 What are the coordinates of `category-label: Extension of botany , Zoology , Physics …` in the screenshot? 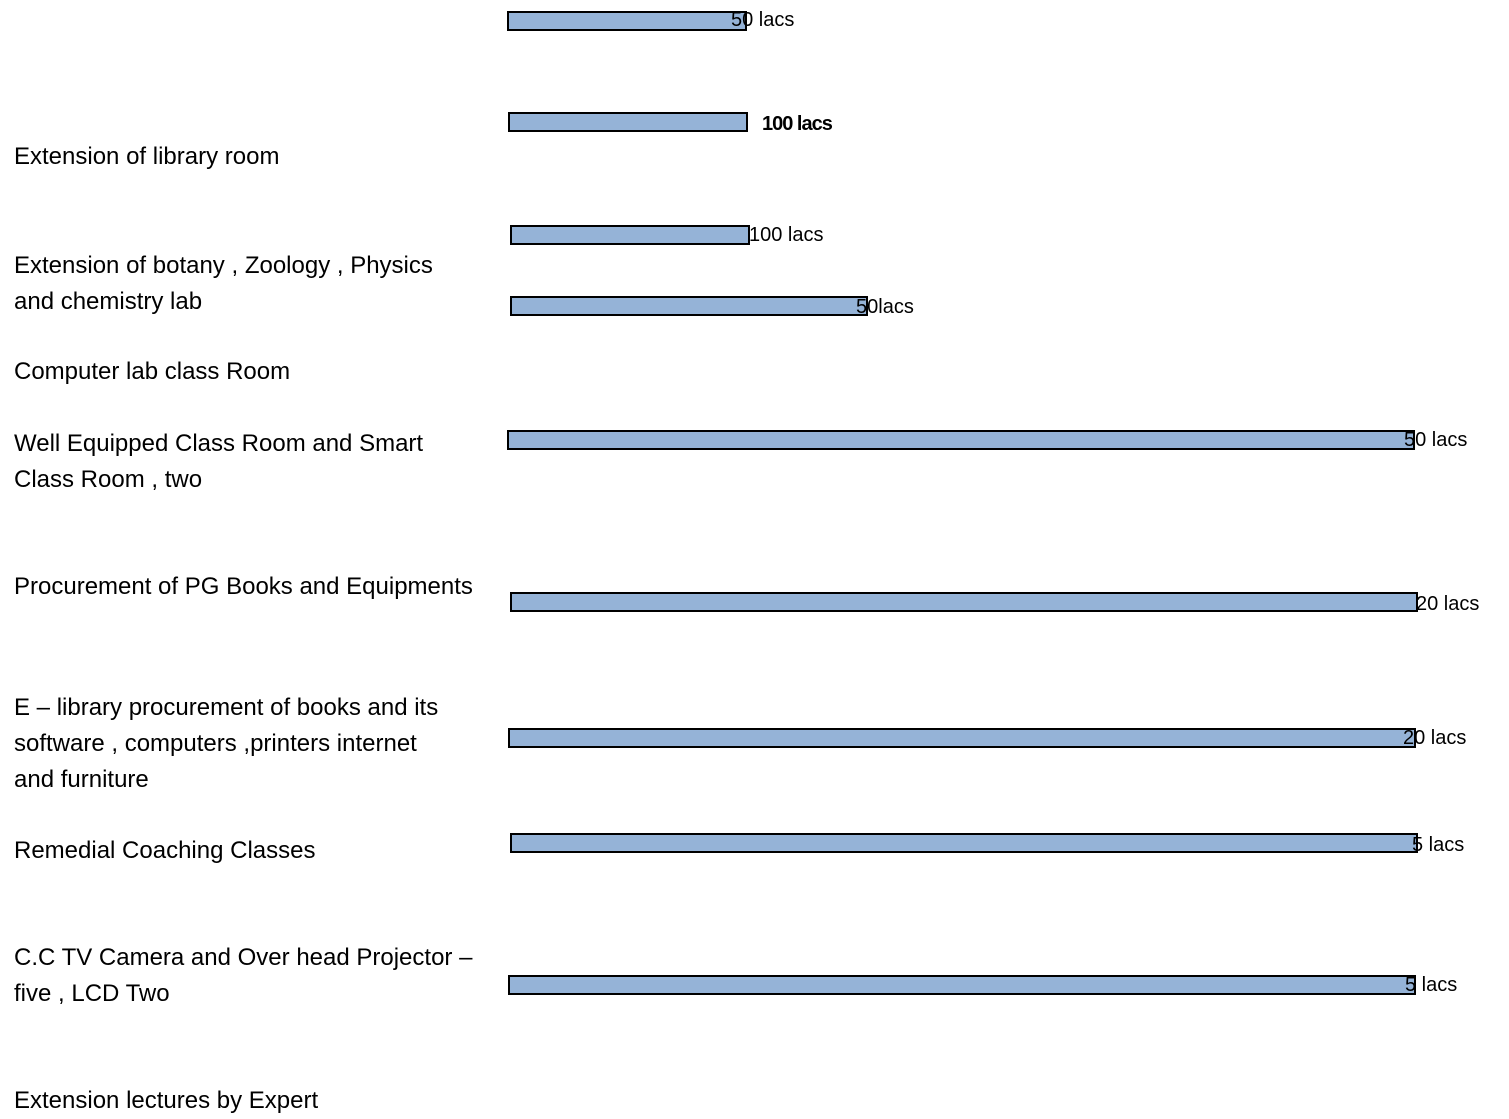 It's located at (223, 283).